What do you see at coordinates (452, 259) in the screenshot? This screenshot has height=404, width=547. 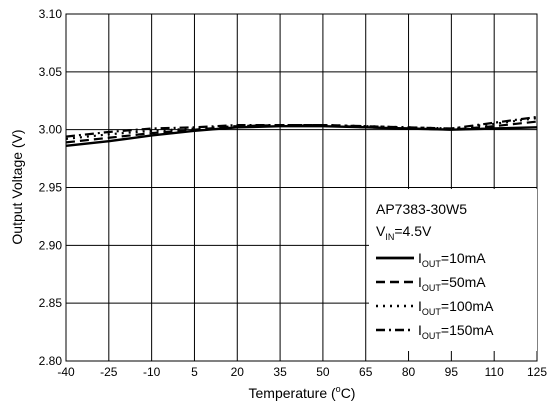 I see `legend-label-1: IOUT=10mA` at bounding box center [452, 259].